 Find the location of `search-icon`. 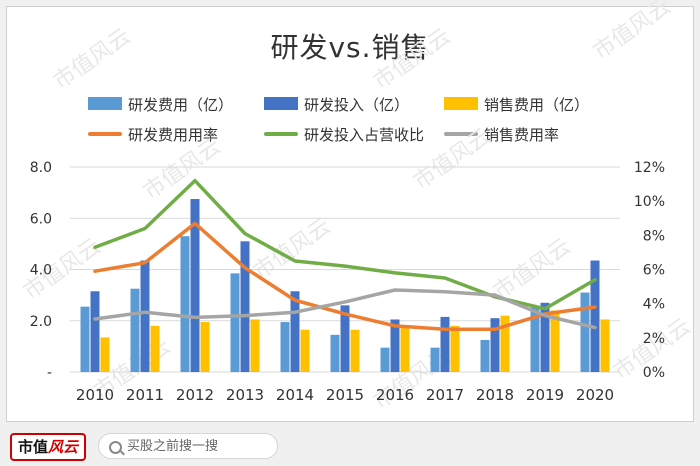

search-icon is located at coordinates (115, 447).